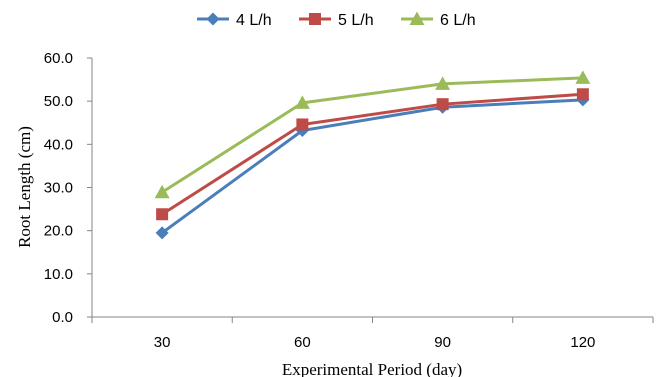 The width and height of the screenshot is (656, 377). Describe the element at coordinates (58, 144) in the screenshot. I see `y-tick-label: 40.0` at that location.